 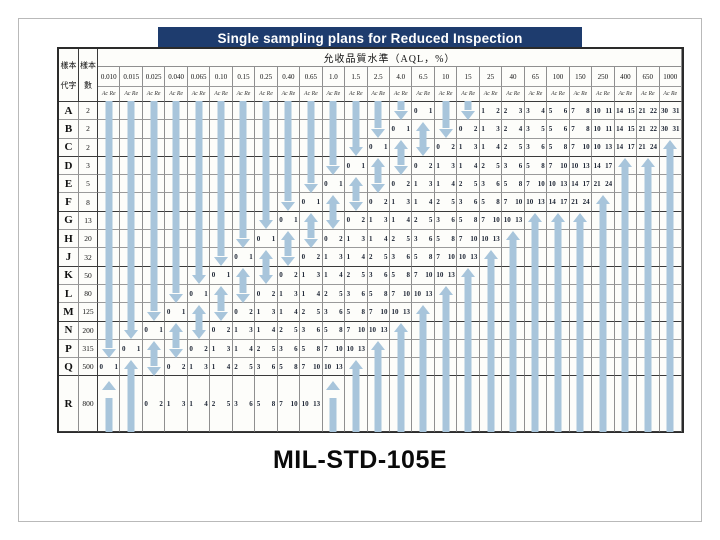 I want to click on re-value: 3, so click(x=228, y=348).